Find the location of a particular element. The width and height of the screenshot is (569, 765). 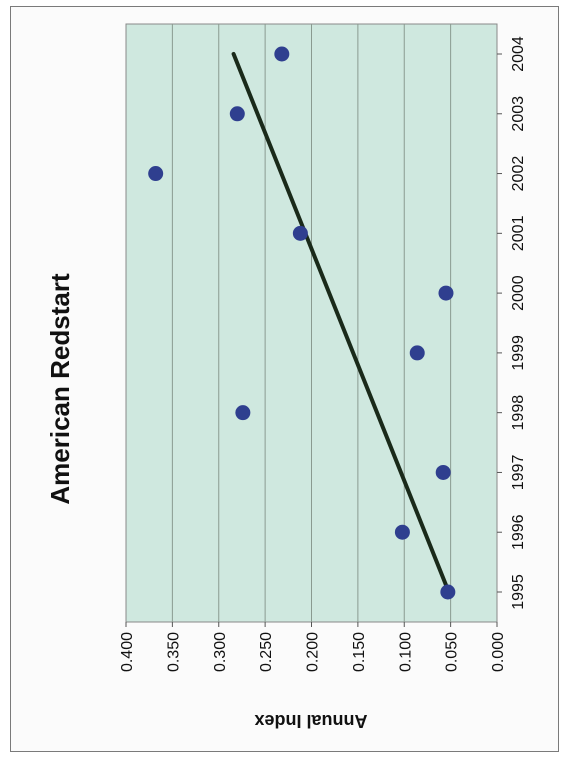

y-tick-label: 0.400 is located at coordinates (127, 652).